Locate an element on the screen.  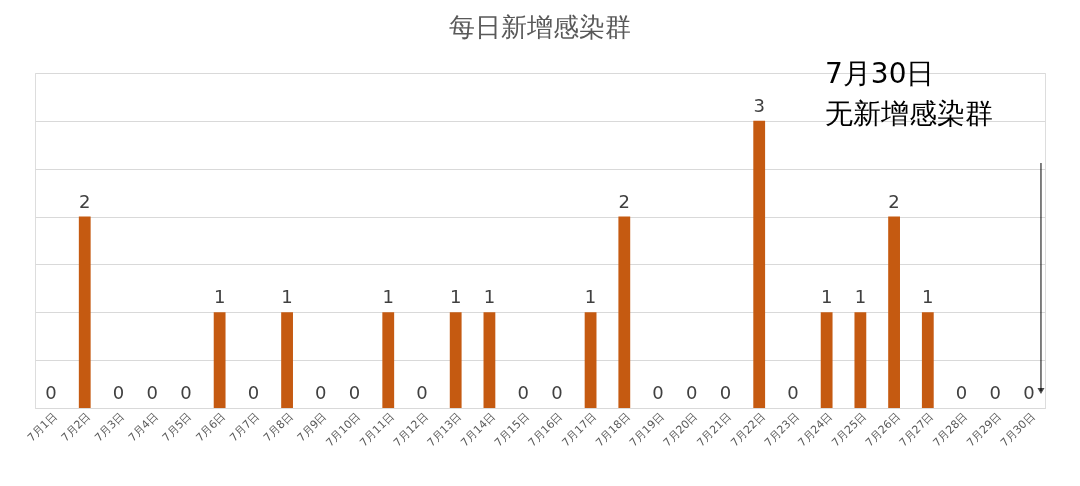
data-label: 3 is located at coordinates (759, 105).